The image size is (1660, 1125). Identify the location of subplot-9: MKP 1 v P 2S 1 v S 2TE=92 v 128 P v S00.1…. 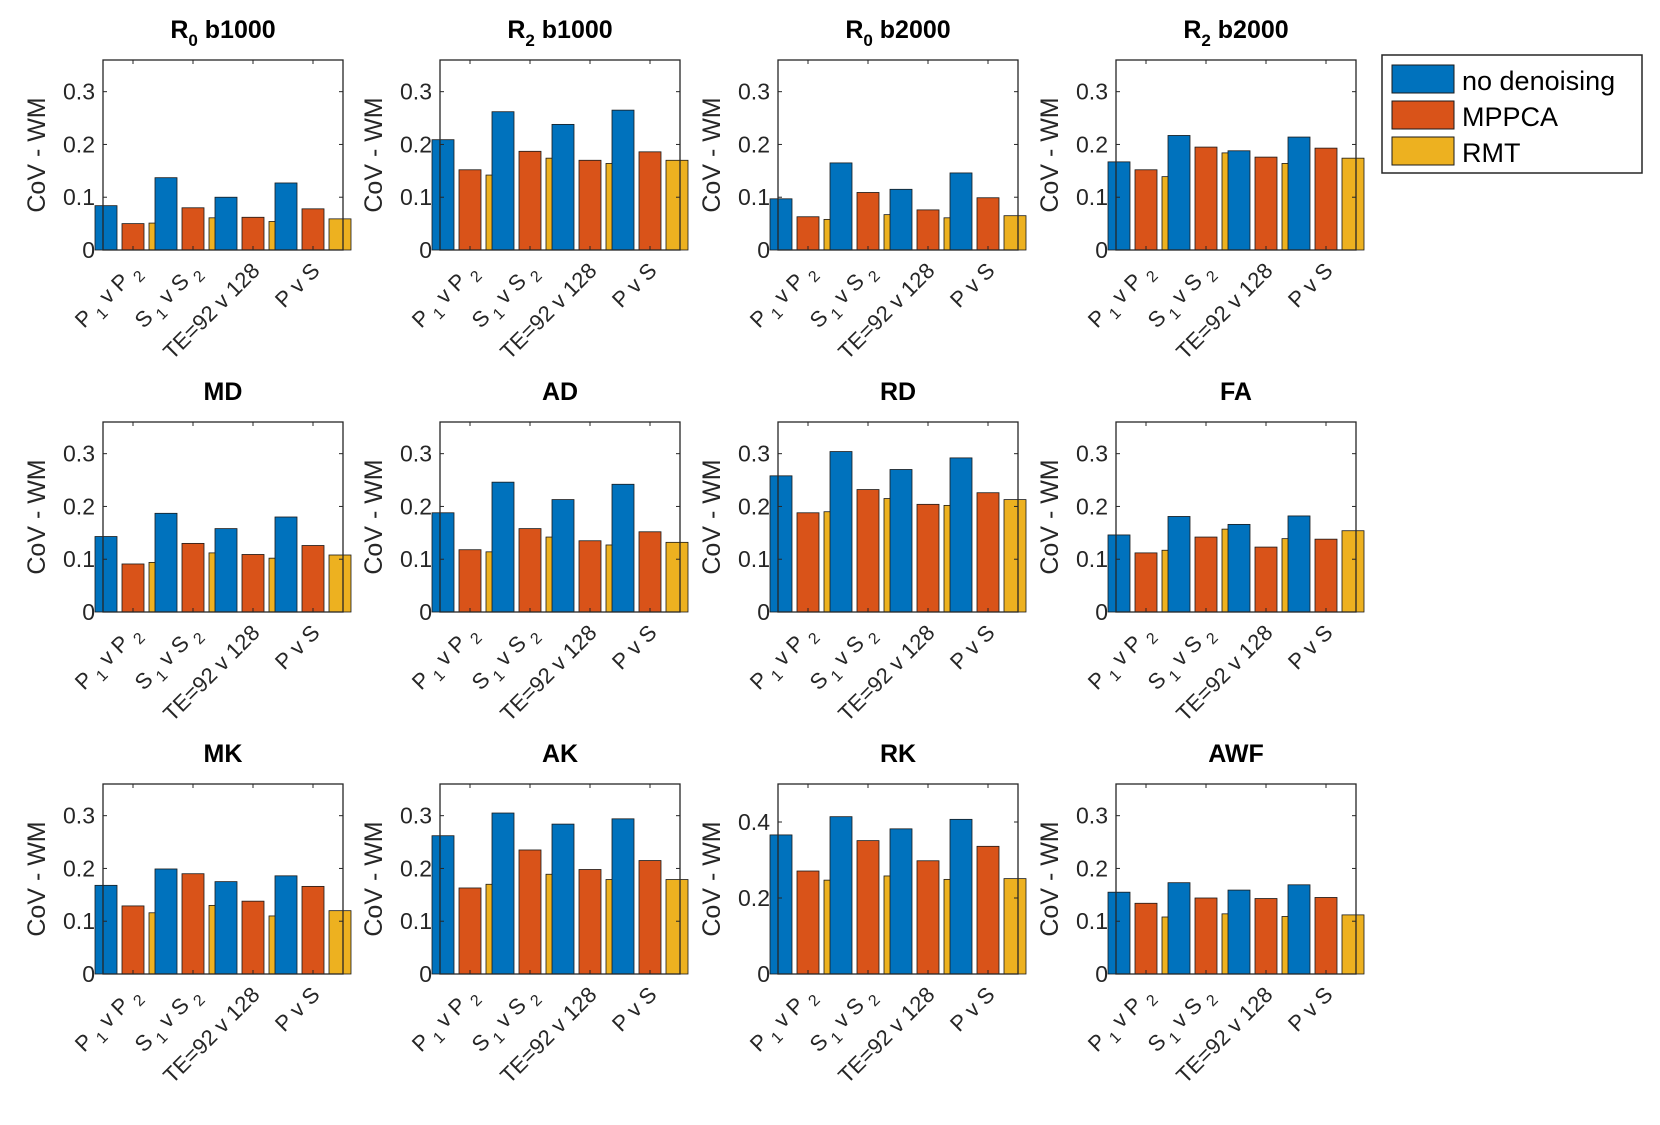
(187, 914).